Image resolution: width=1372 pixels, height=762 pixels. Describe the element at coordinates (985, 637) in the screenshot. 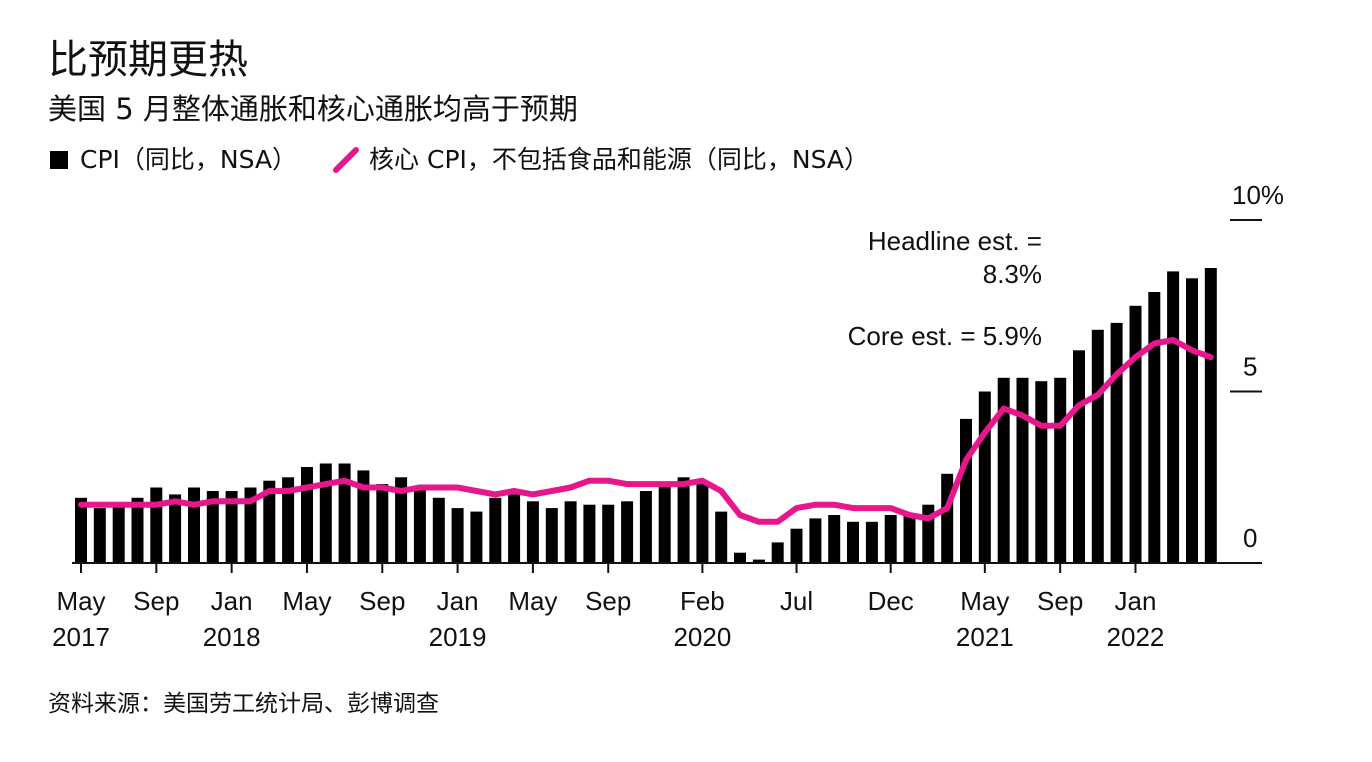

I see `x-year-label-2021: 2021` at that location.